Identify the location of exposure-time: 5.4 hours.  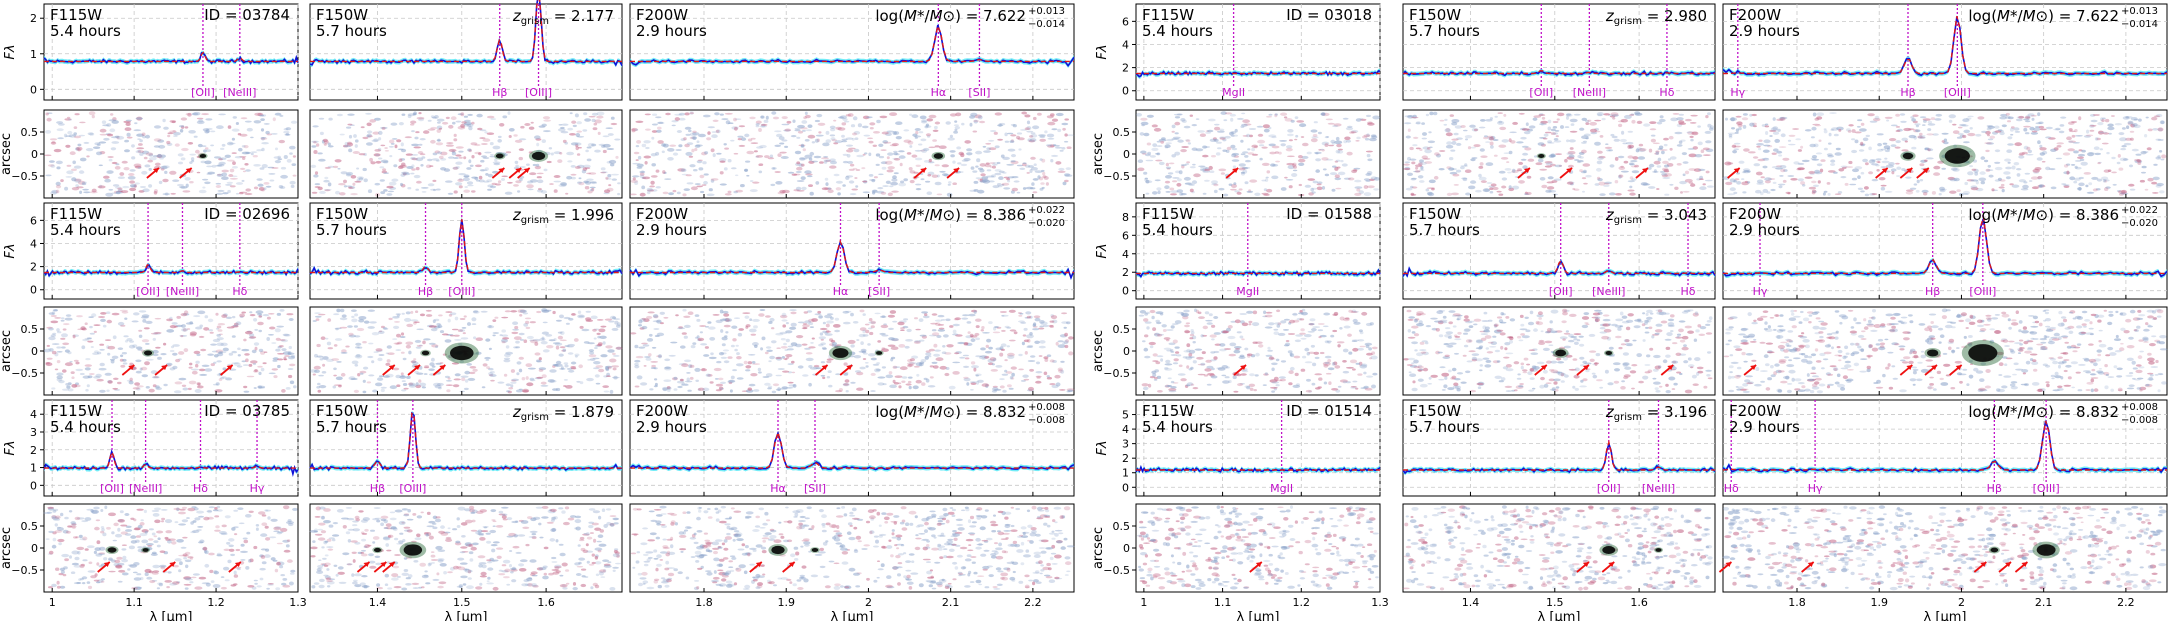
(85, 427).